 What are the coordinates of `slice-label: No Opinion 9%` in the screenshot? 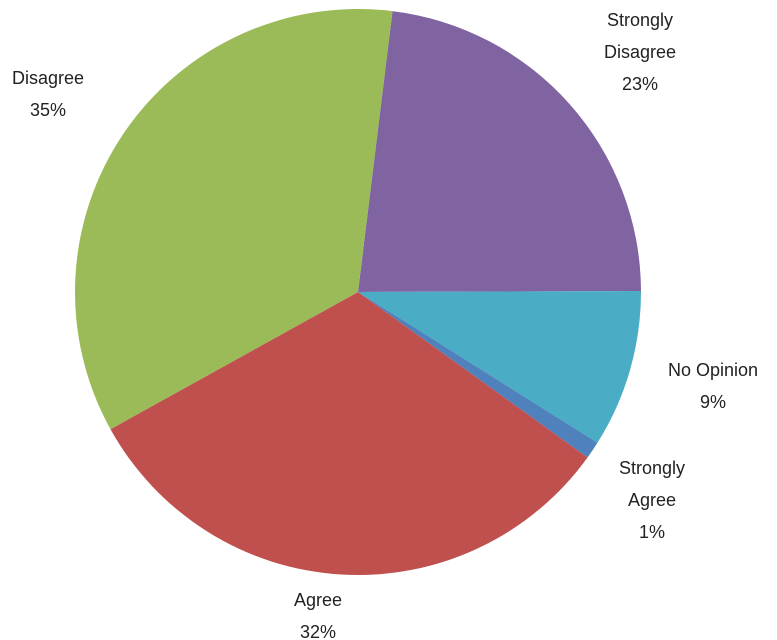 It's located at (710, 386).